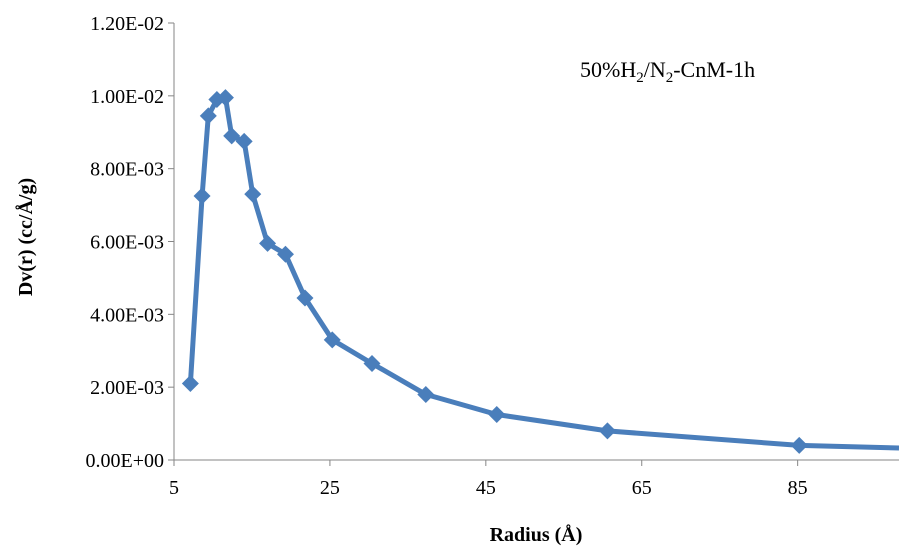 Image resolution: width=899 pixels, height=553 pixels. What do you see at coordinates (642, 488) in the screenshot?
I see `x-tick-label: 65` at bounding box center [642, 488].